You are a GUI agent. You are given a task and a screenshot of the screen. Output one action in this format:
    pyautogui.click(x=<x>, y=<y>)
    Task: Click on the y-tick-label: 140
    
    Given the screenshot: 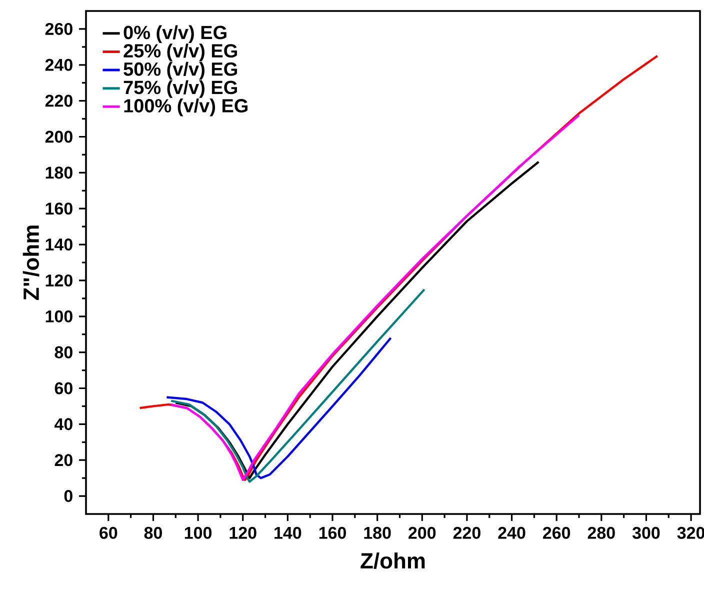 What is the action you would take?
    pyautogui.click(x=59, y=244)
    